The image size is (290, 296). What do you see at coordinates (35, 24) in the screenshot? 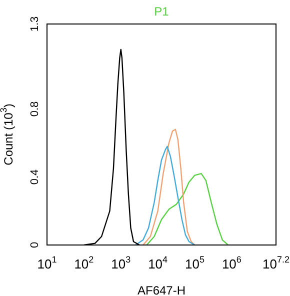
I see `y-tick-label: 1.3` at bounding box center [35, 24].